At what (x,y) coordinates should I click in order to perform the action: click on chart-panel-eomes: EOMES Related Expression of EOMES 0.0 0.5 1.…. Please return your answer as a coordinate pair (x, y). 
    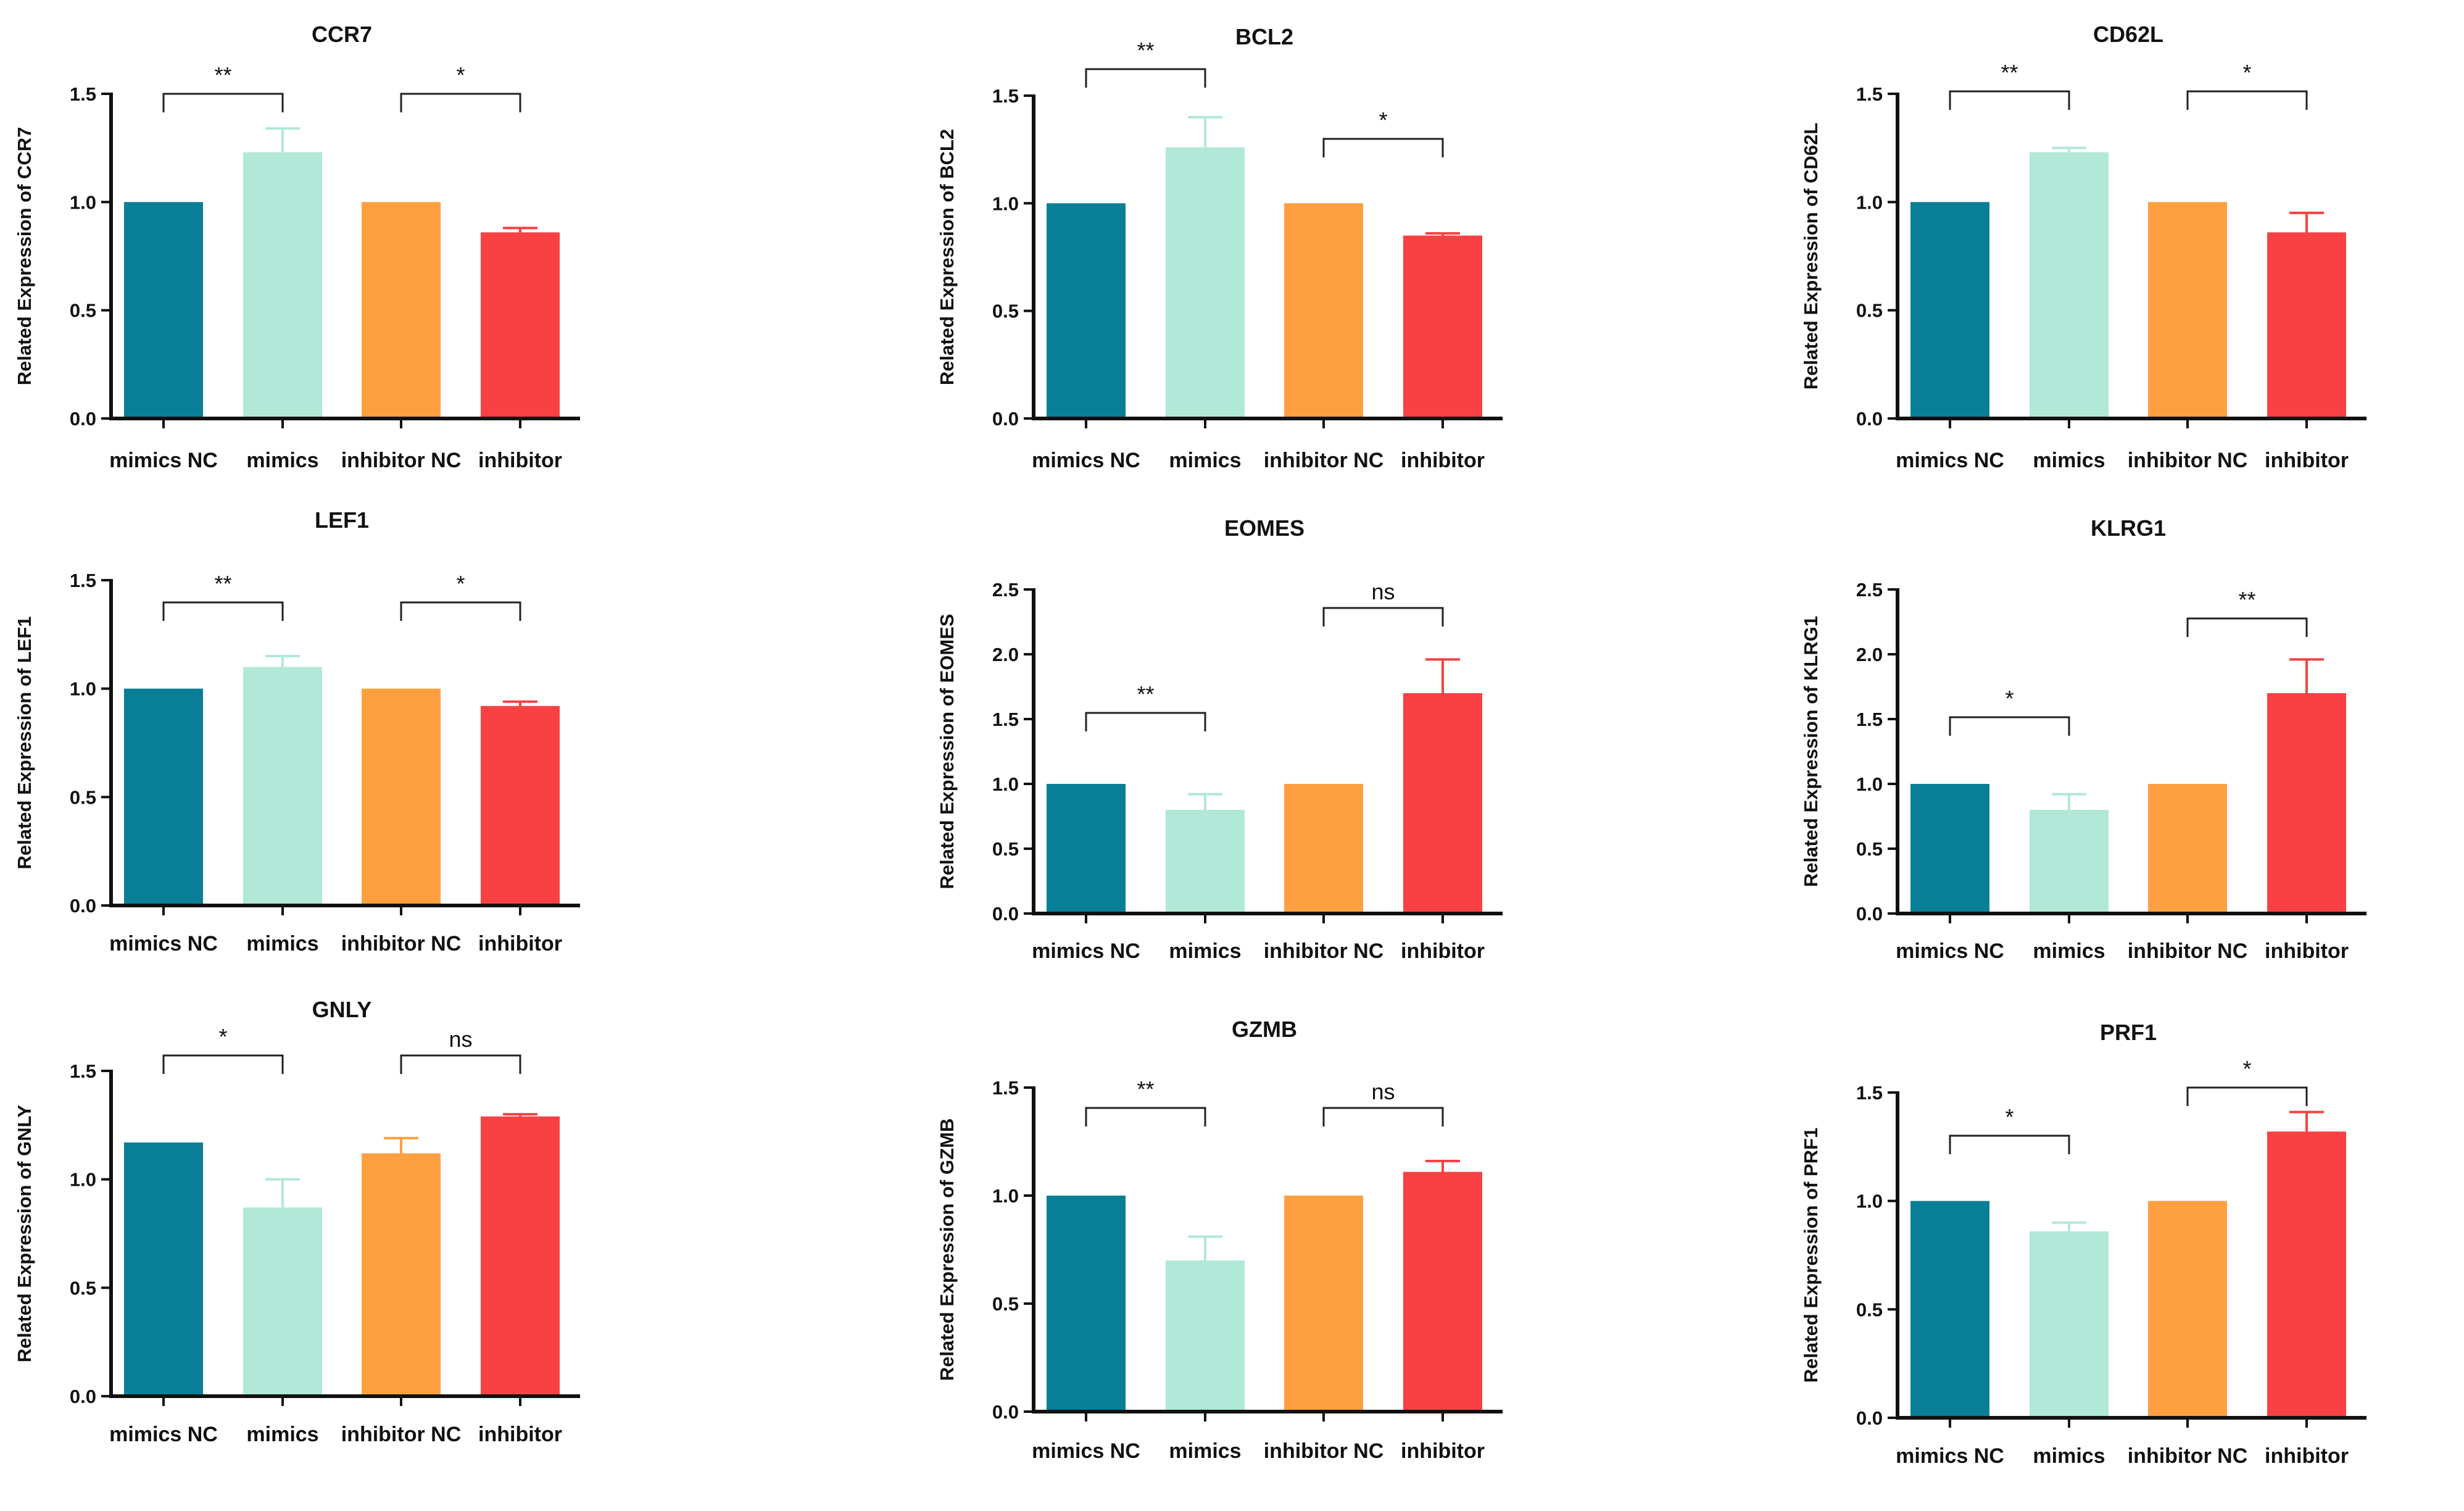
    Looking at the image, I should click on (1219, 739).